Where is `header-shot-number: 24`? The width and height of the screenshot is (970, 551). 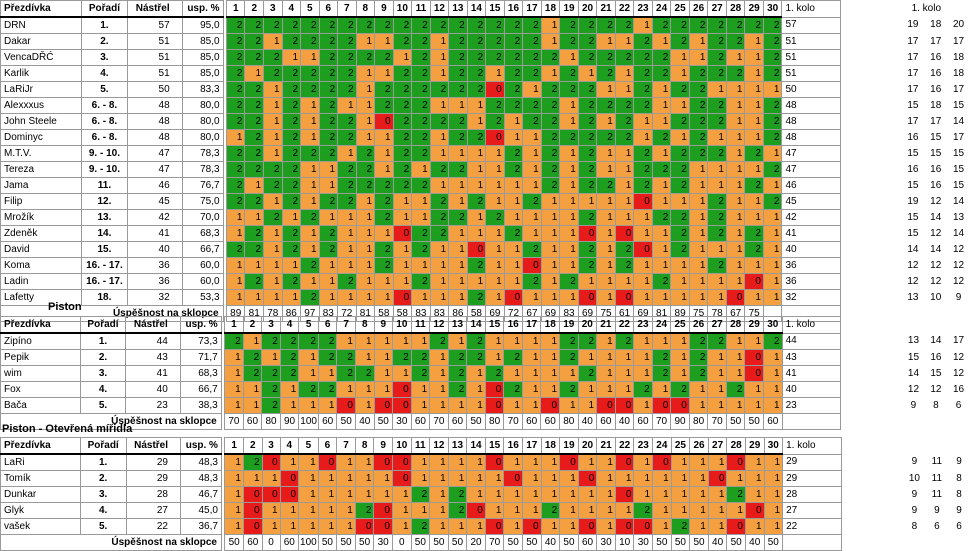 header-shot-number: 24 is located at coordinates (661, 325).